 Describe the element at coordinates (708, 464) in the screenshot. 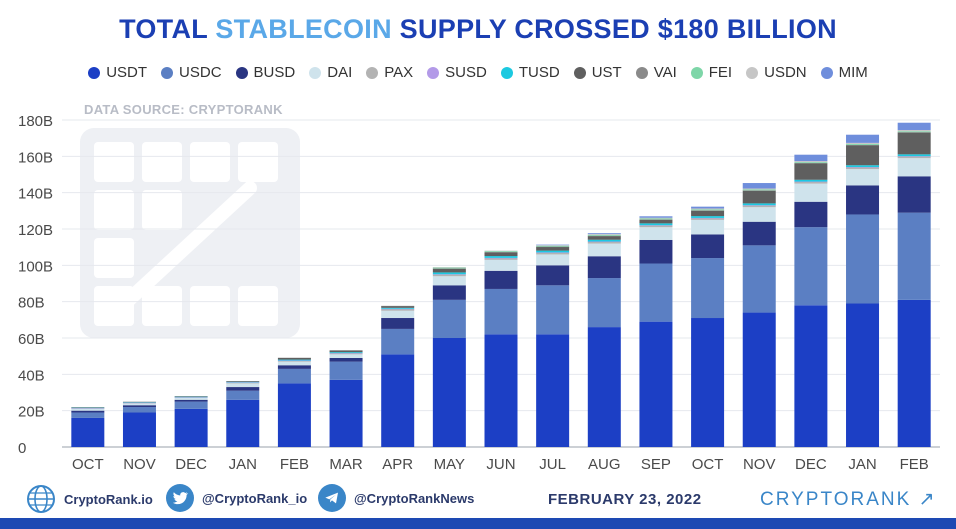

I see `x-tick-label: OCT` at that location.